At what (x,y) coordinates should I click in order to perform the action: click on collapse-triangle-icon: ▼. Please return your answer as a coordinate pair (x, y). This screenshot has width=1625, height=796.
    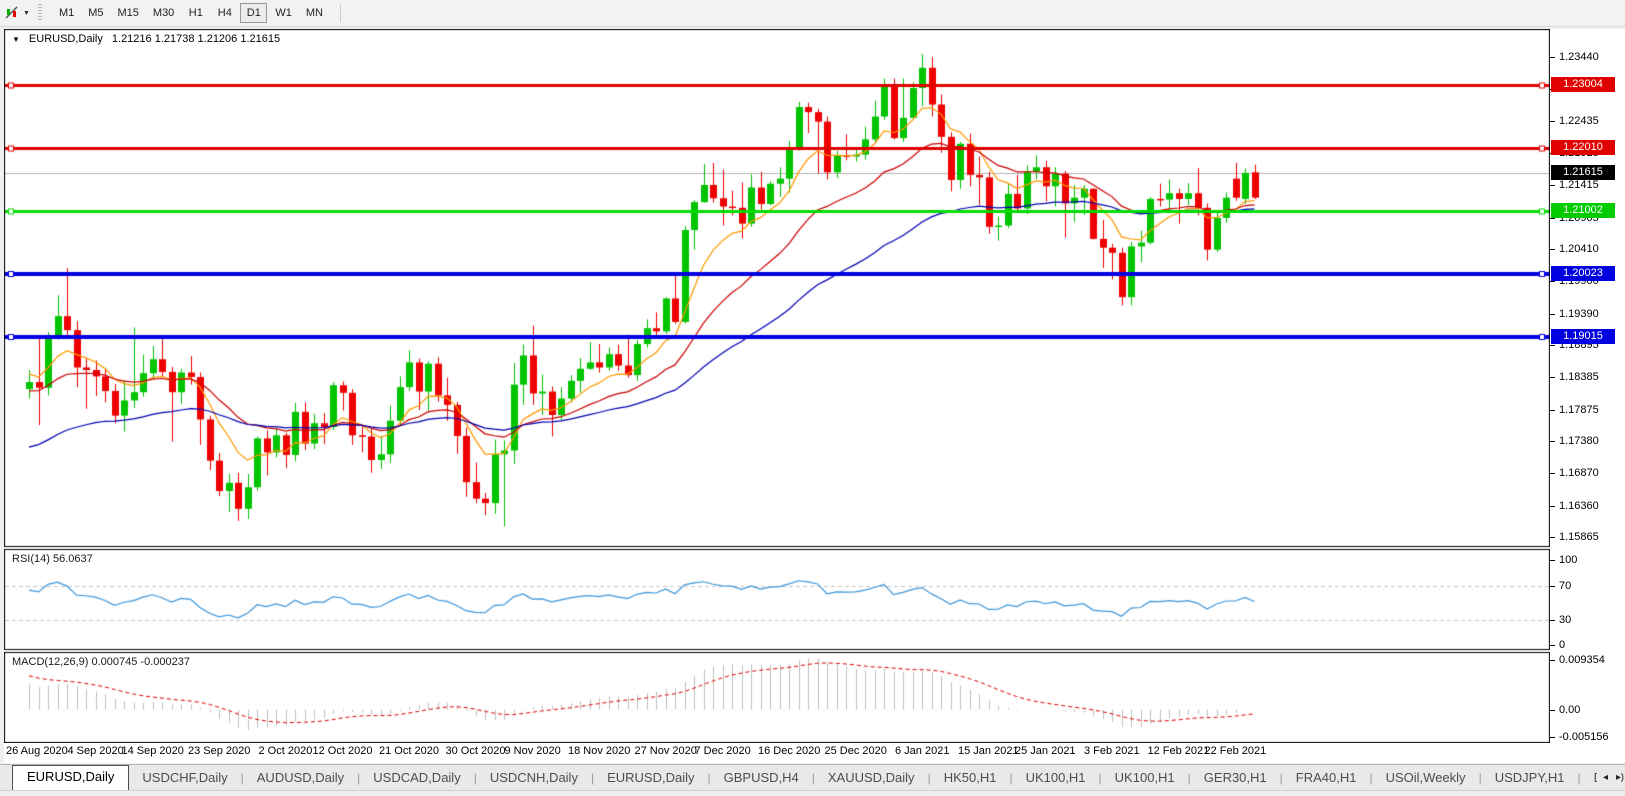
    Looking at the image, I should click on (16, 39).